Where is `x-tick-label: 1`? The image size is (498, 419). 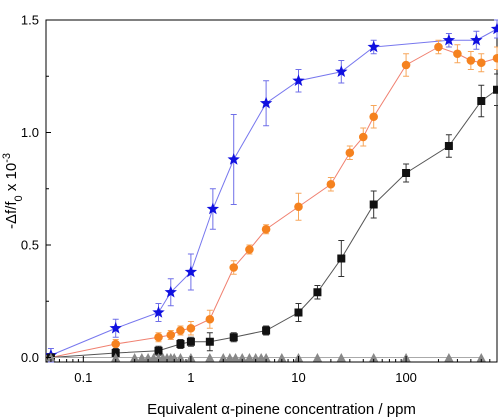 x-tick-label: 1 is located at coordinates (190, 377).